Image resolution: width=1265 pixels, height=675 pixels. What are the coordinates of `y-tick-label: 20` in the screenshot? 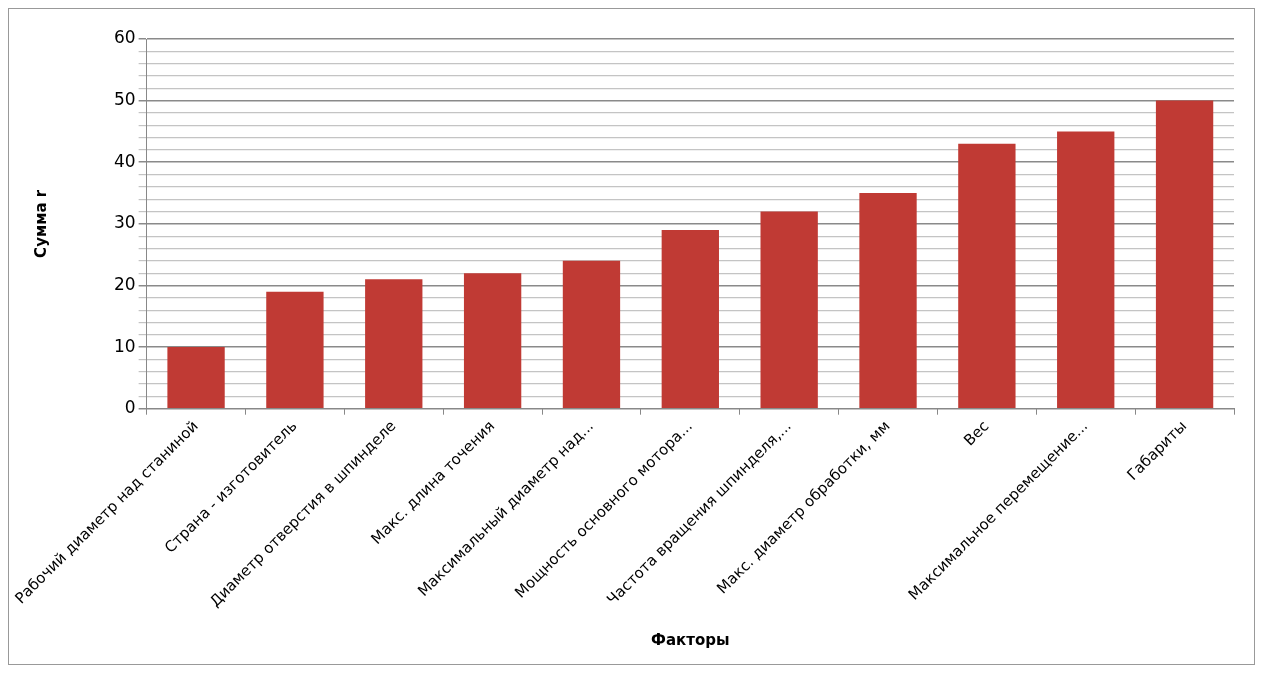 It's located at (124, 283).